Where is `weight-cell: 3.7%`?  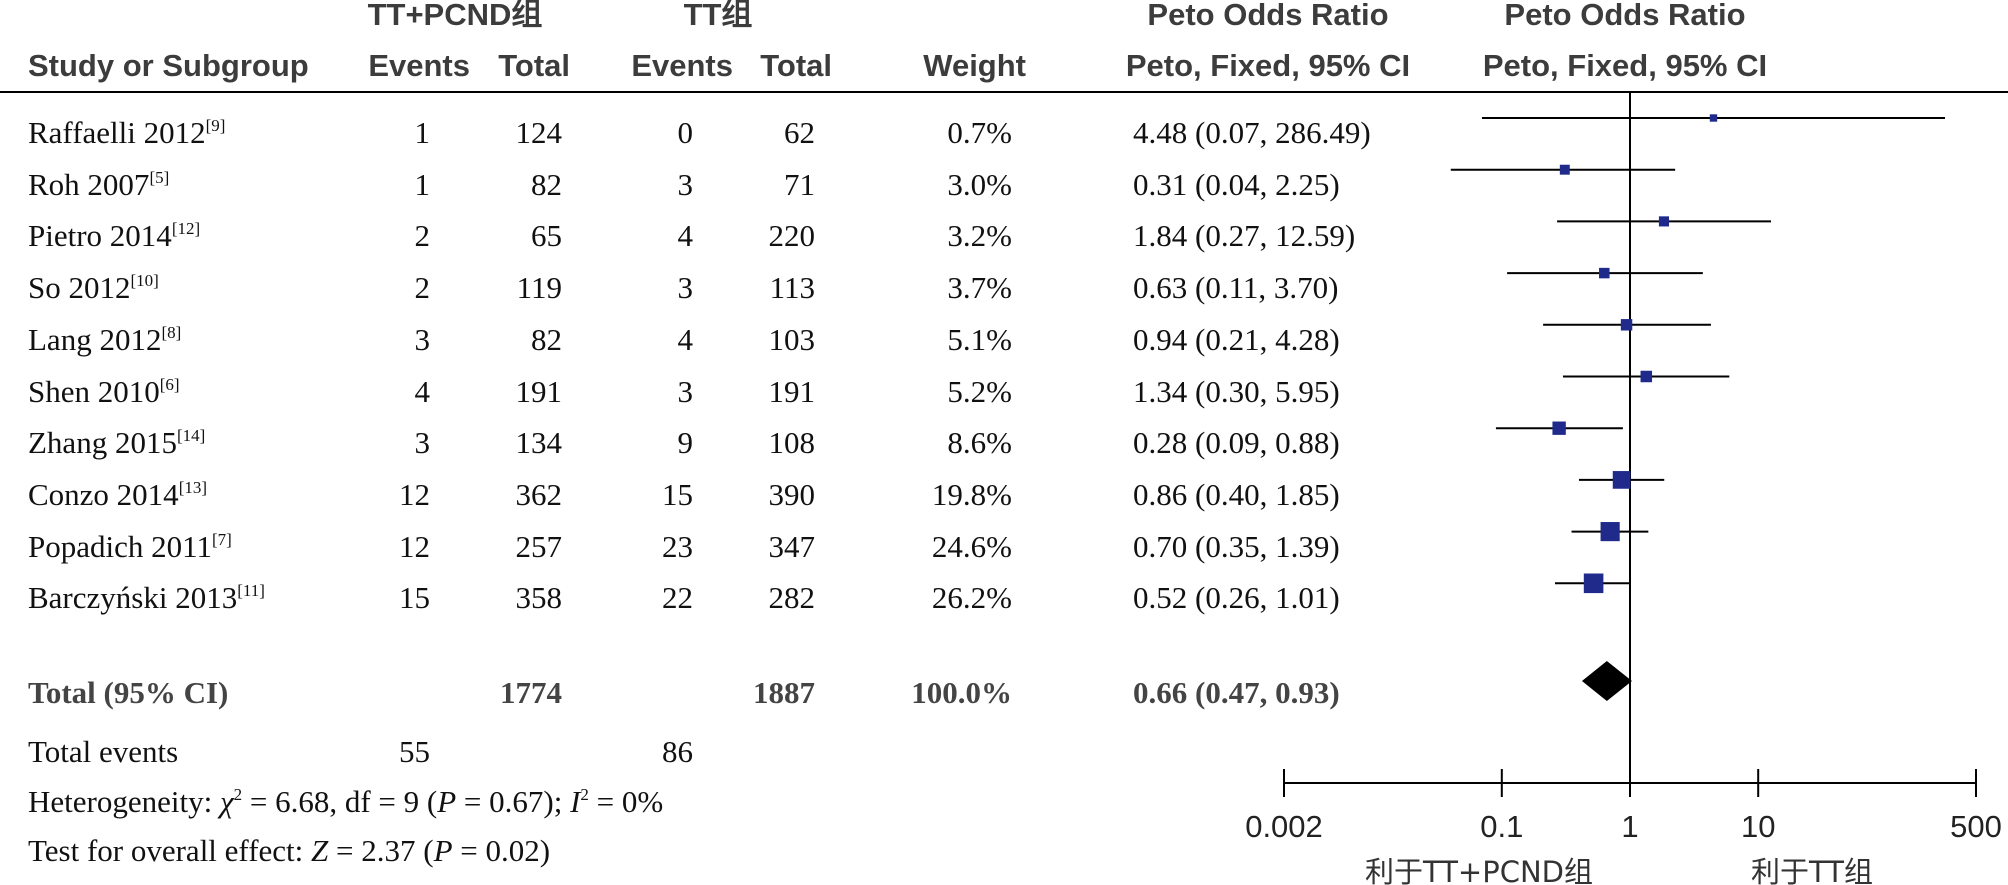 weight-cell: 3.7% is located at coordinates (979, 287).